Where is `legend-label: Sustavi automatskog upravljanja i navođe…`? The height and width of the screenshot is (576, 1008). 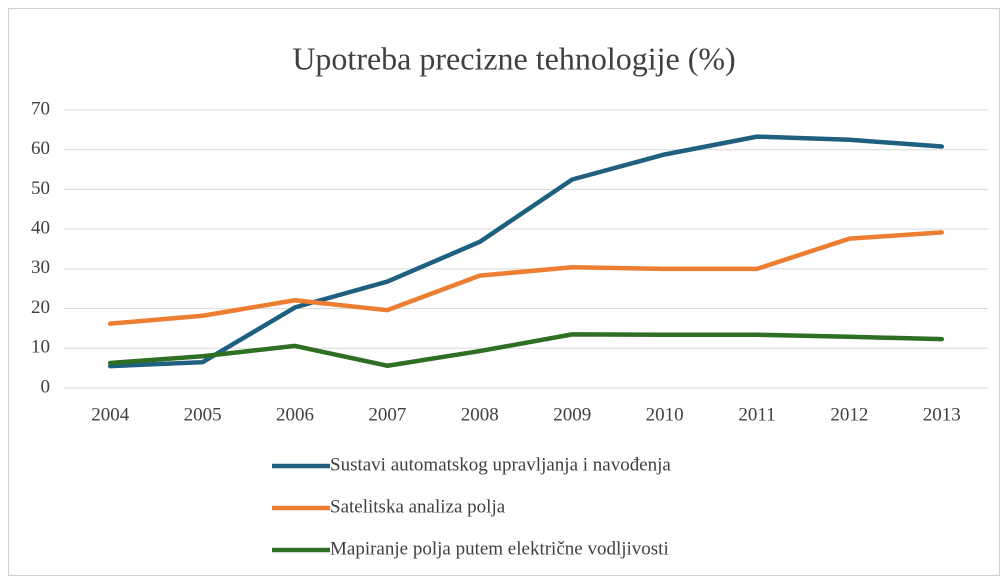
legend-label: Sustavi automatskog upravljanja i navođe… is located at coordinates (500, 464).